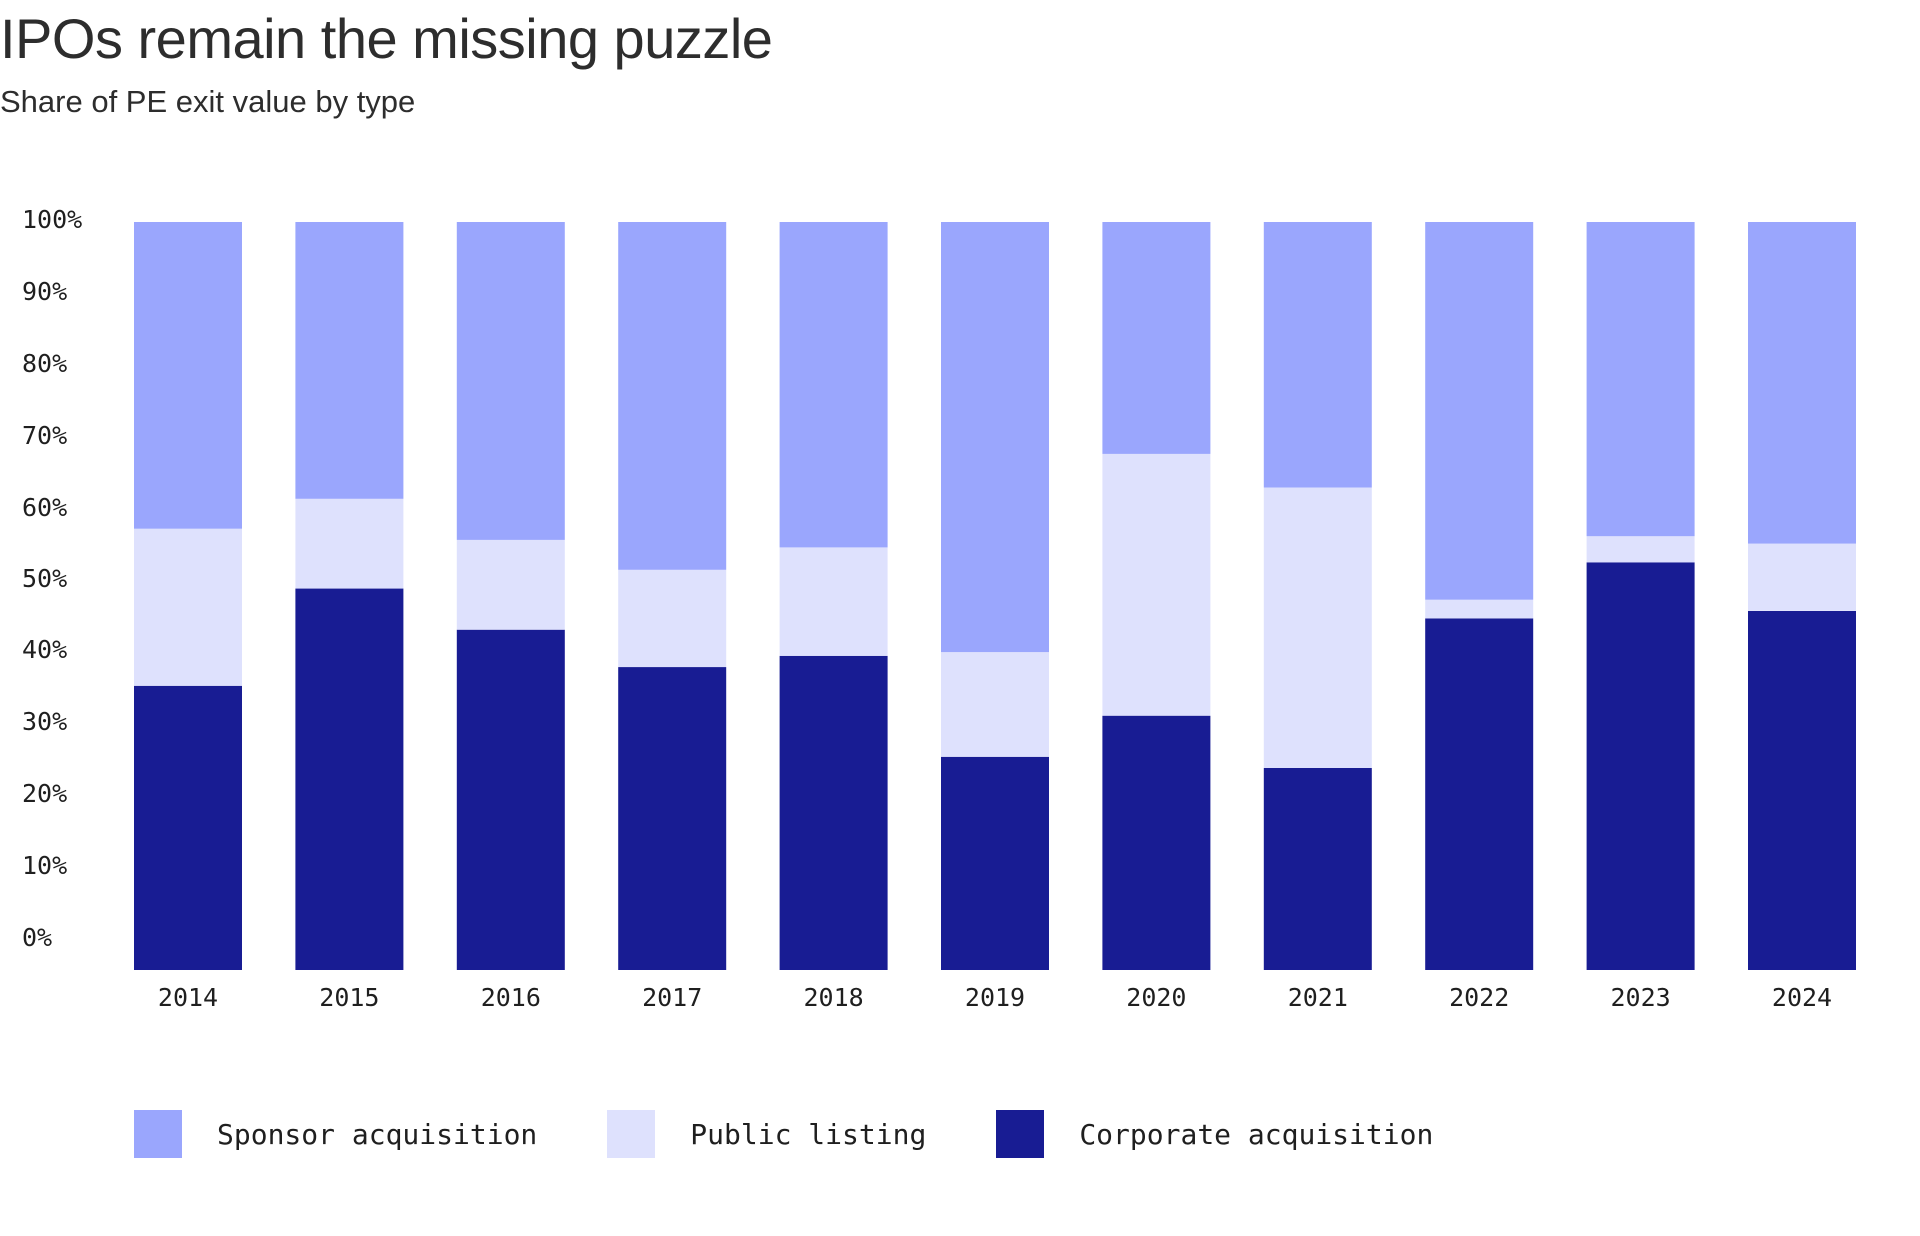 This screenshot has height=1236, width=1920. I want to click on x-tick-label: 2019, so click(995, 997).